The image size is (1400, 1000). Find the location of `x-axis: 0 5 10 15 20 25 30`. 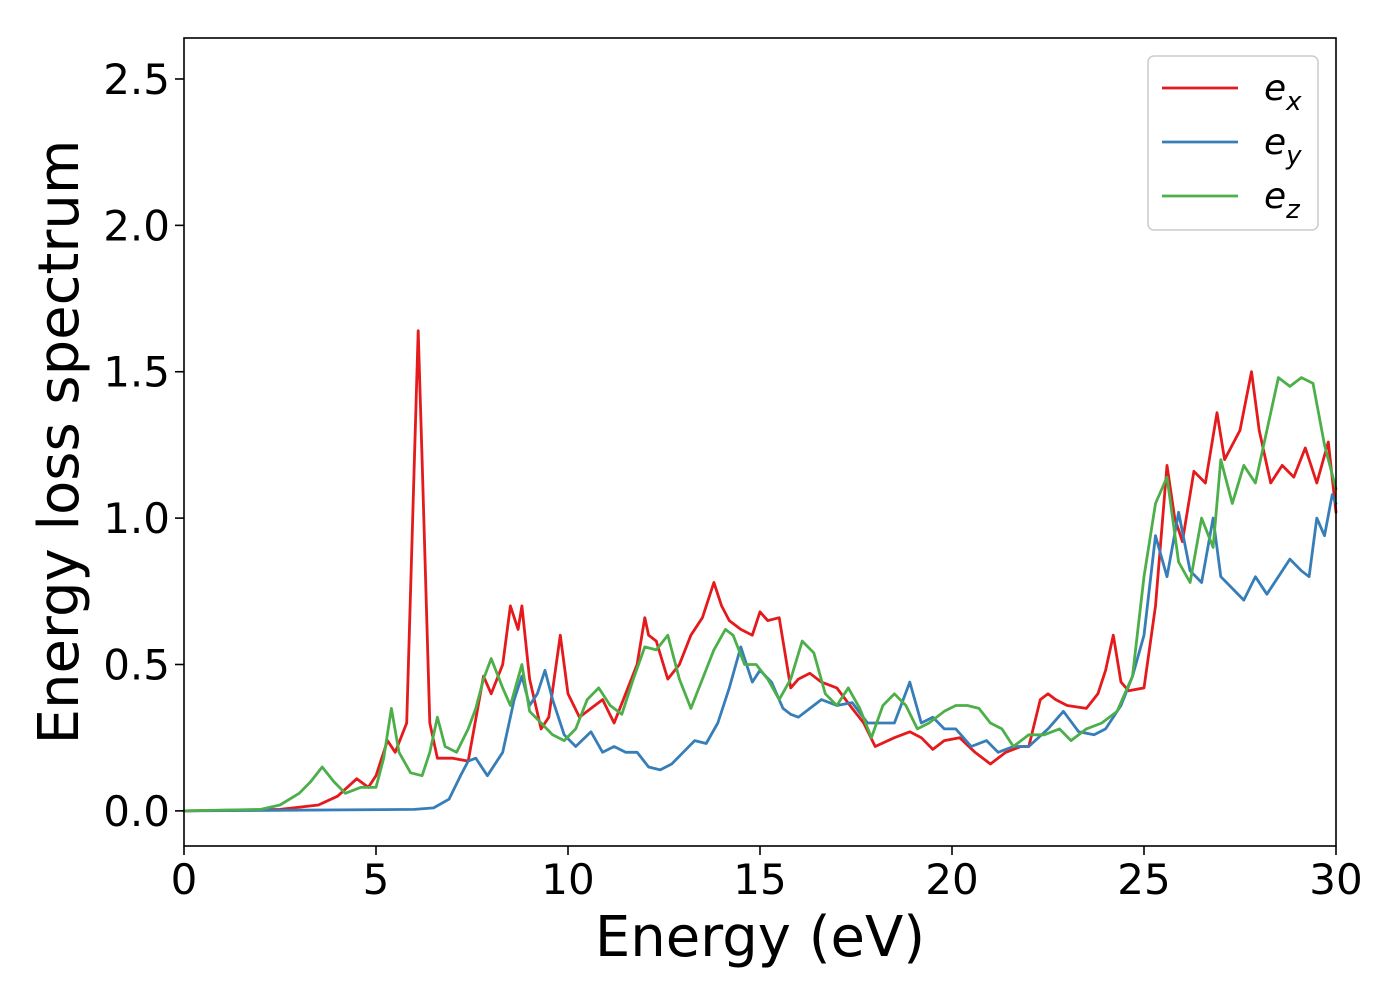

x-axis: 0 5 10 15 20 25 30 is located at coordinates (767, 875).